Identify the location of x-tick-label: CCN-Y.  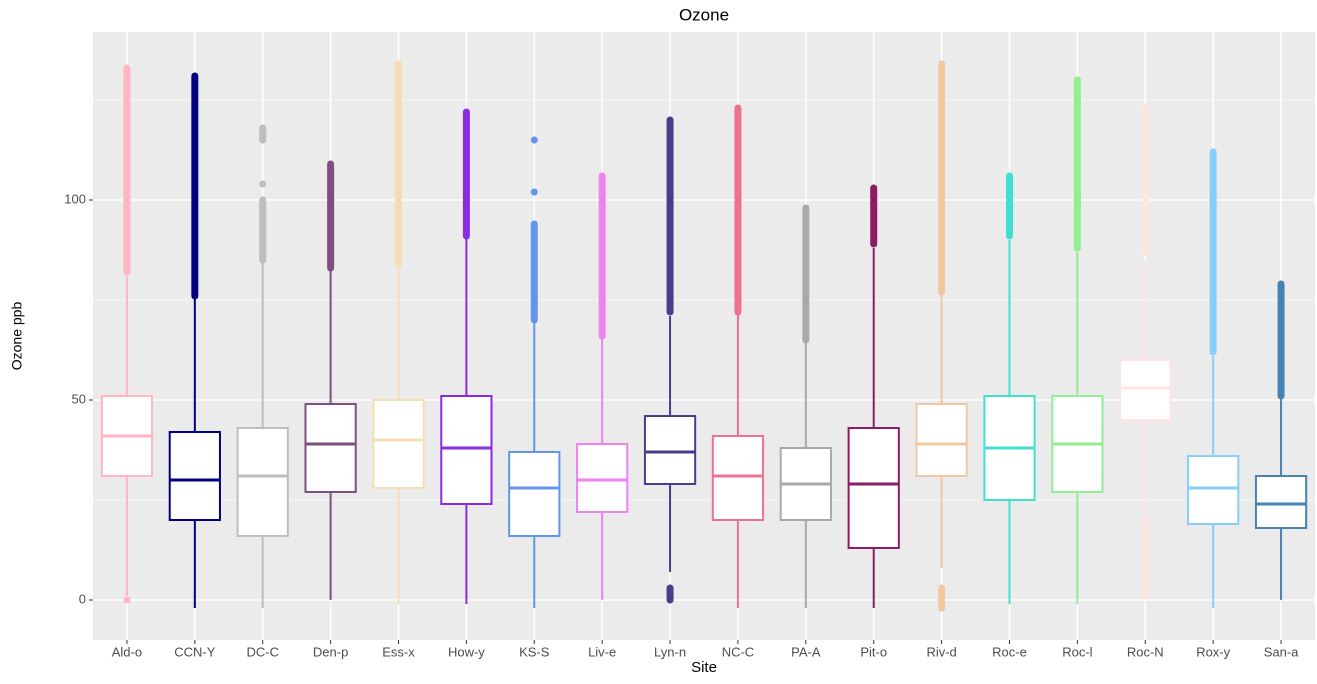
(194, 651).